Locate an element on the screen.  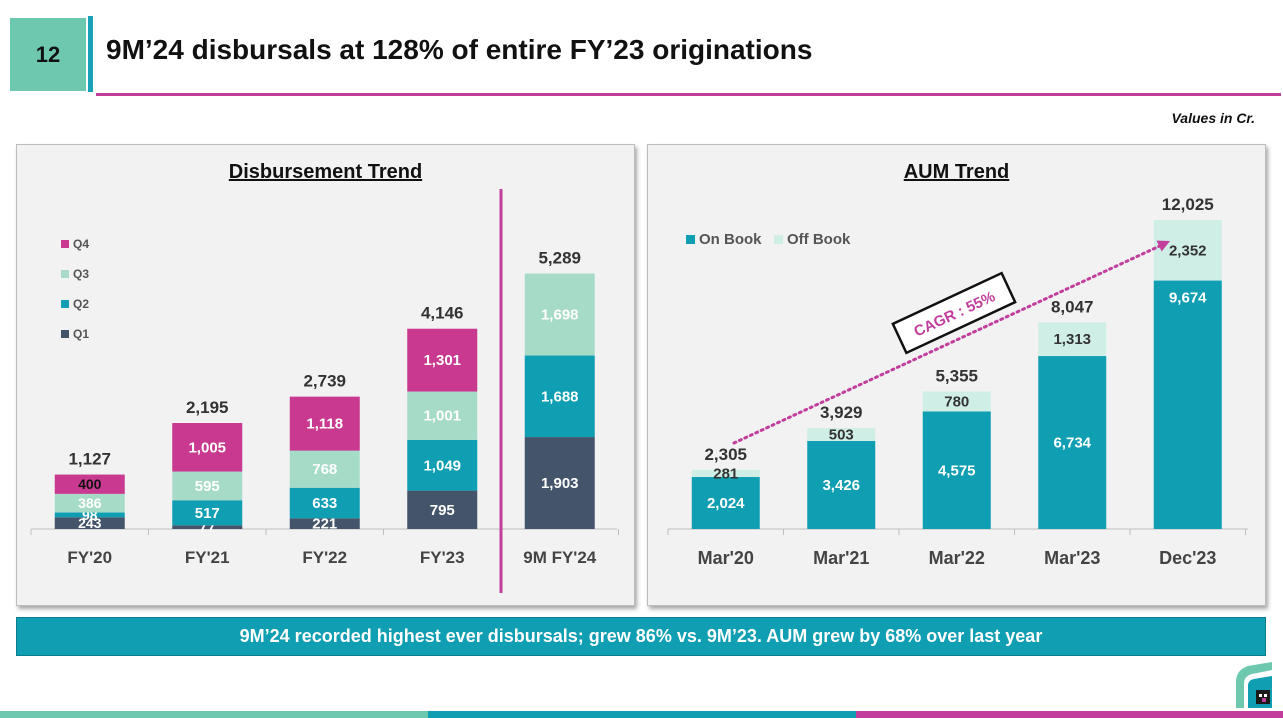
legend-label-q3: Q3 is located at coordinates (81, 274).